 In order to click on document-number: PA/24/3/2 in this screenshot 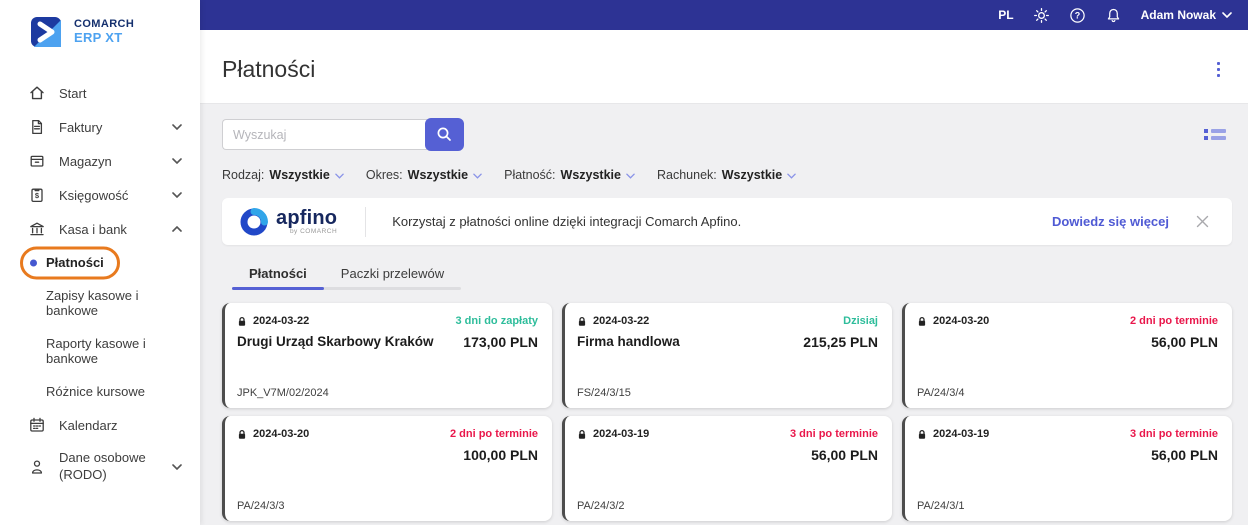, I will do `click(601, 506)`.